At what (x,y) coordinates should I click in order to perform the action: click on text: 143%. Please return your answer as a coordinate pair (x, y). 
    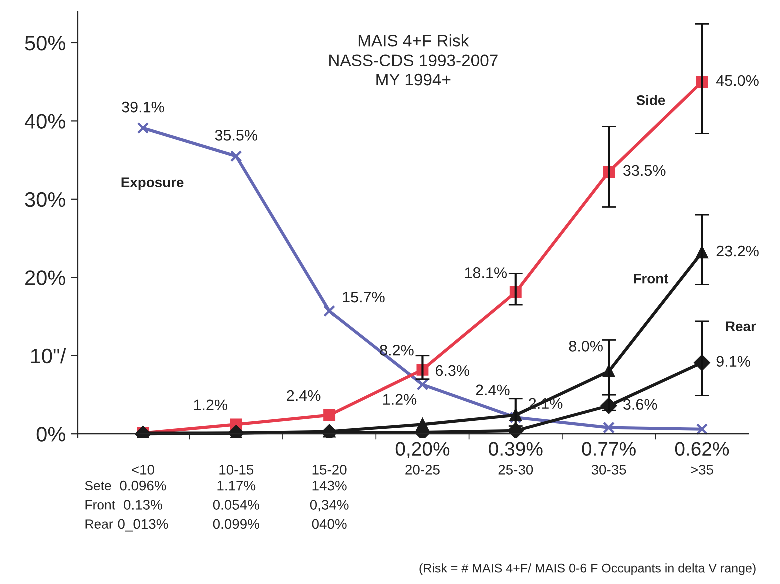
    Looking at the image, I should click on (329, 485).